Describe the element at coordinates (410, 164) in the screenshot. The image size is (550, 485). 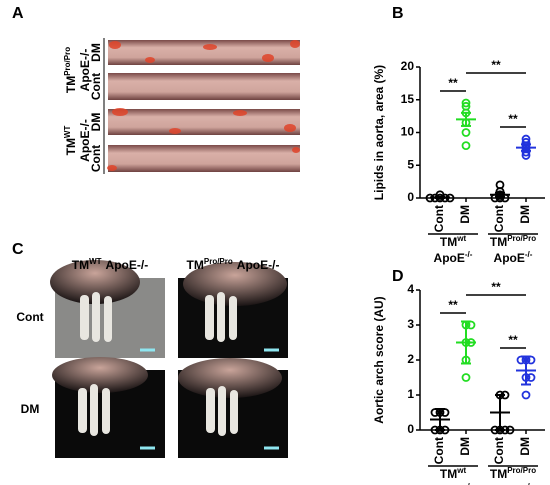
I see `y-tick-label: 5` at that location.